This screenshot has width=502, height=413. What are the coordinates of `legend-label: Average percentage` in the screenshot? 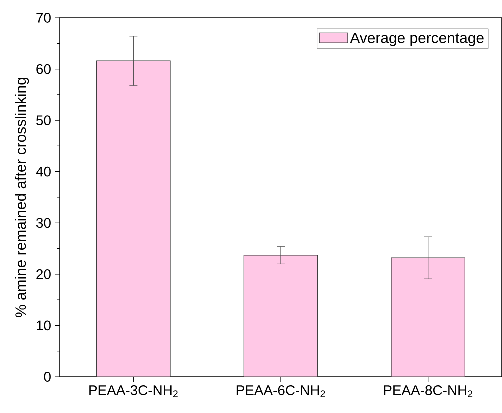 It's located at (417, 39).